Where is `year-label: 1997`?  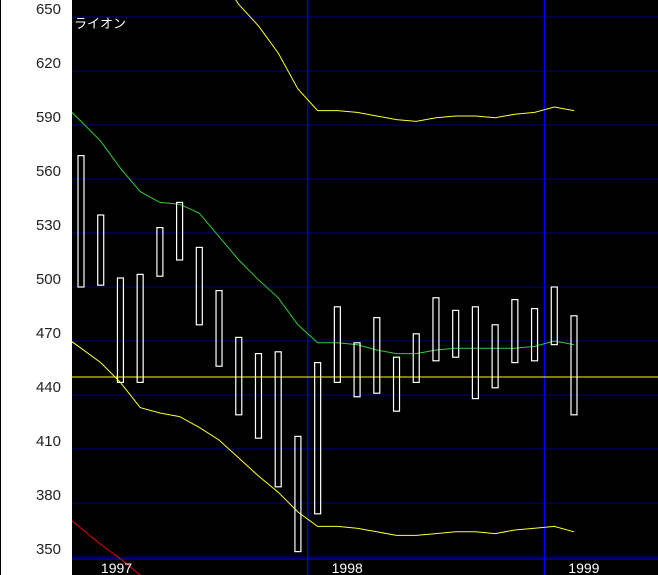 year-label: 1997 is located at coordinates (116, 567).